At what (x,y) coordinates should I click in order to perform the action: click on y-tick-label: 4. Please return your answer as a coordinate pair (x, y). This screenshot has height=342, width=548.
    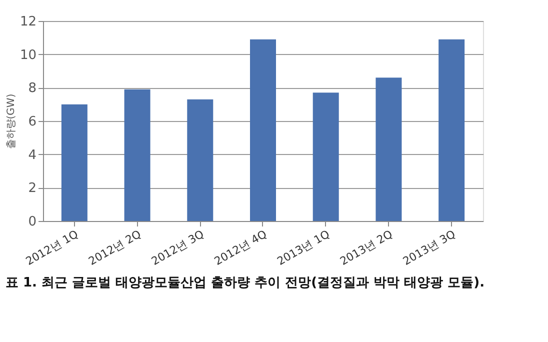
    Looking at the image, I should click on (32, 155).